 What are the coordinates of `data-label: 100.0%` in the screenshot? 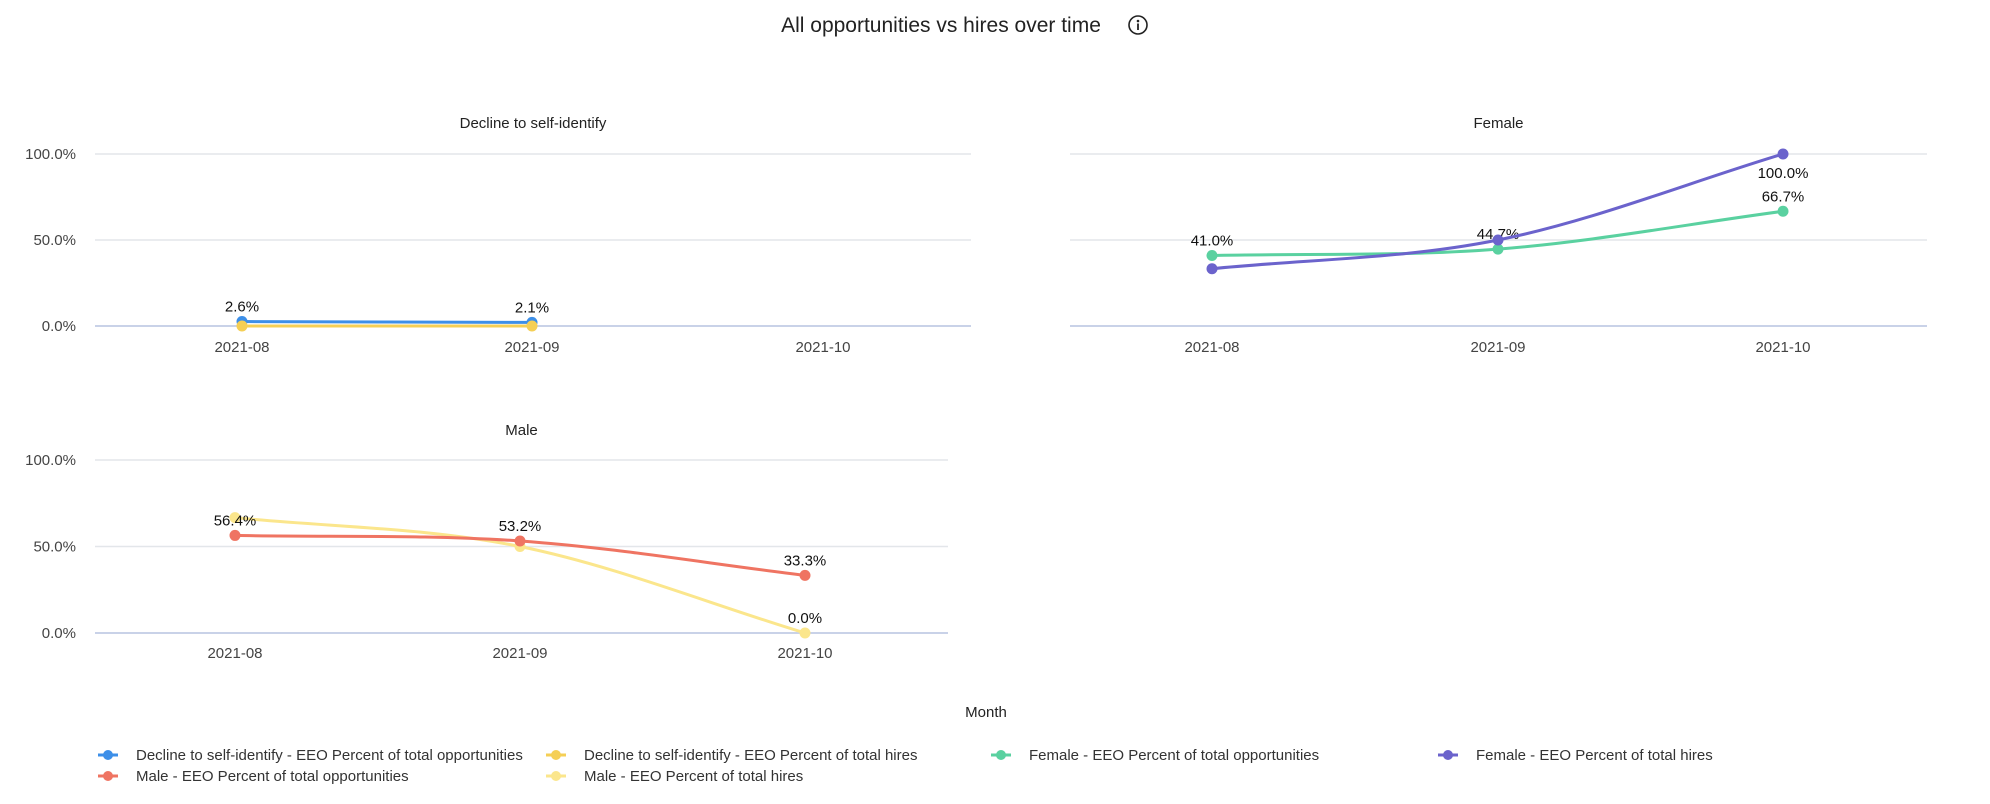 It's located at (1783, 173).